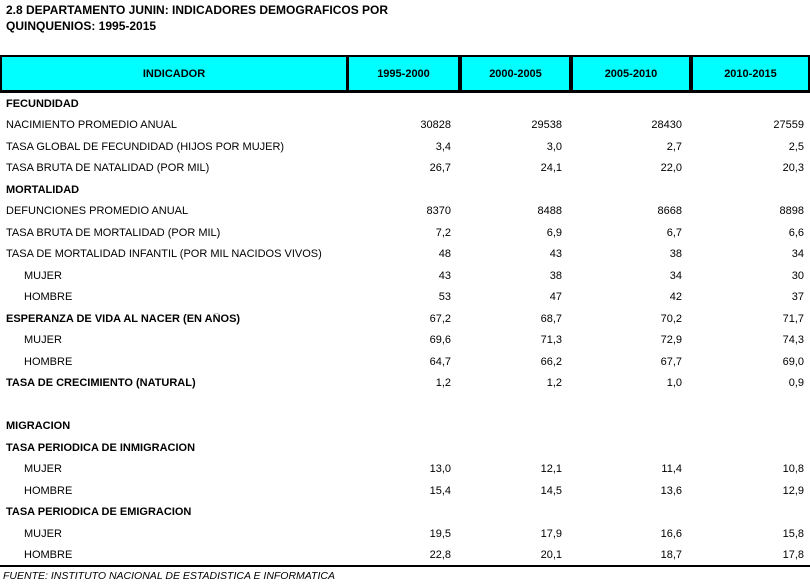 This screenshot has height=586, width=810. I want to click on table-row: HOMBRE 64,7 66,2 67,7 69,0, so click(405, 362).